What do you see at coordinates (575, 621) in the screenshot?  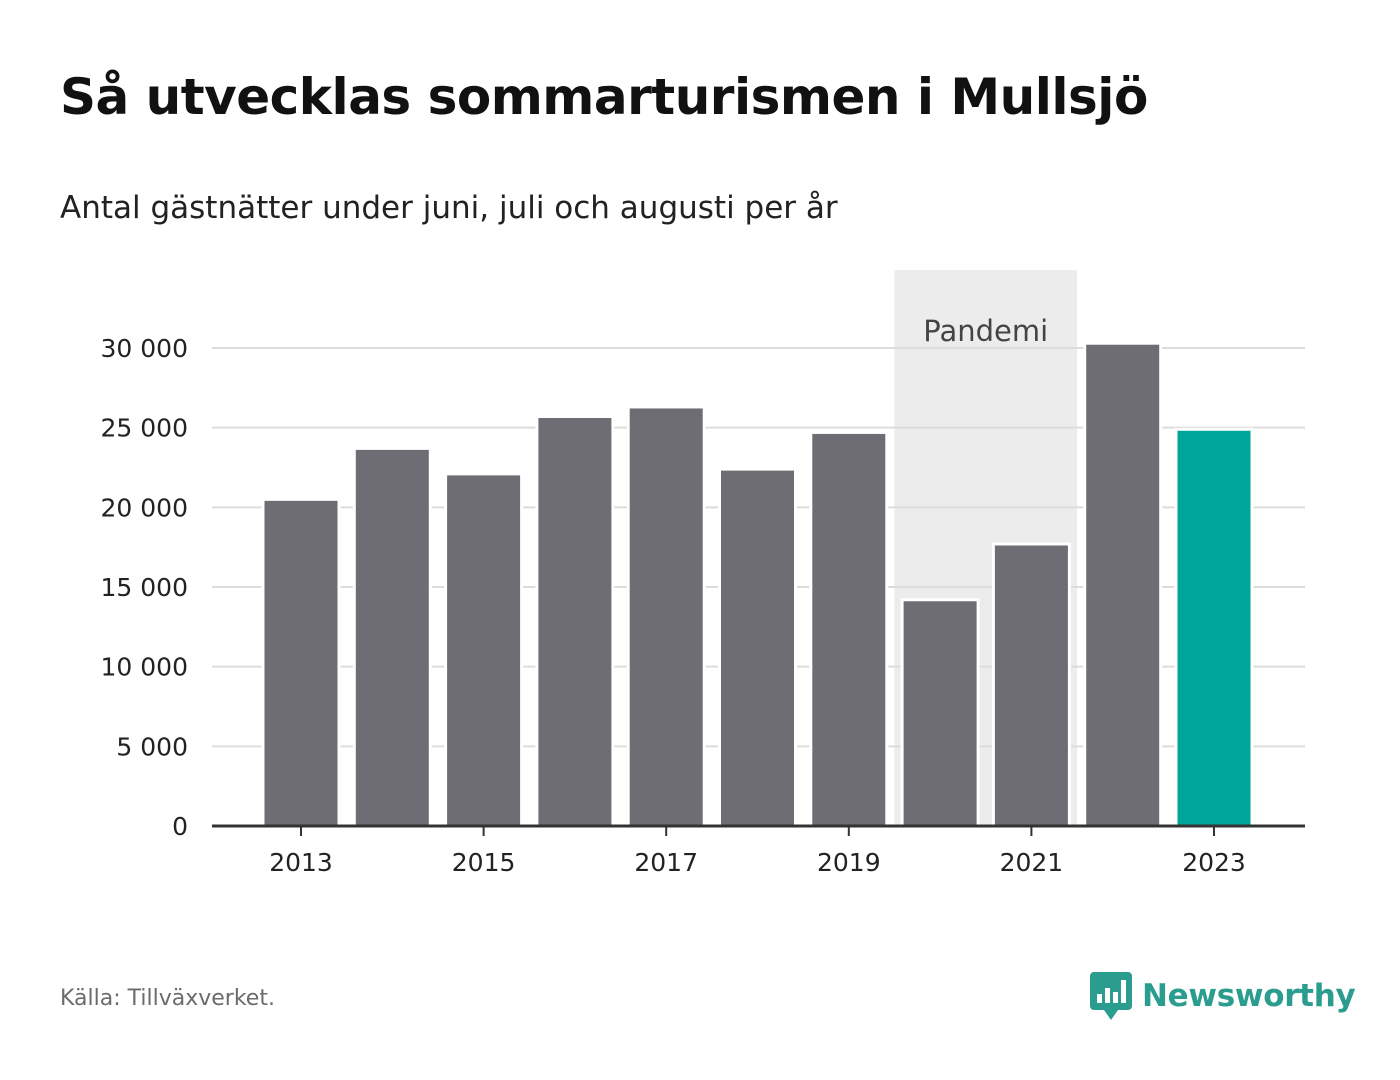 I see `bar-2016` at bounding box center [575, 621].